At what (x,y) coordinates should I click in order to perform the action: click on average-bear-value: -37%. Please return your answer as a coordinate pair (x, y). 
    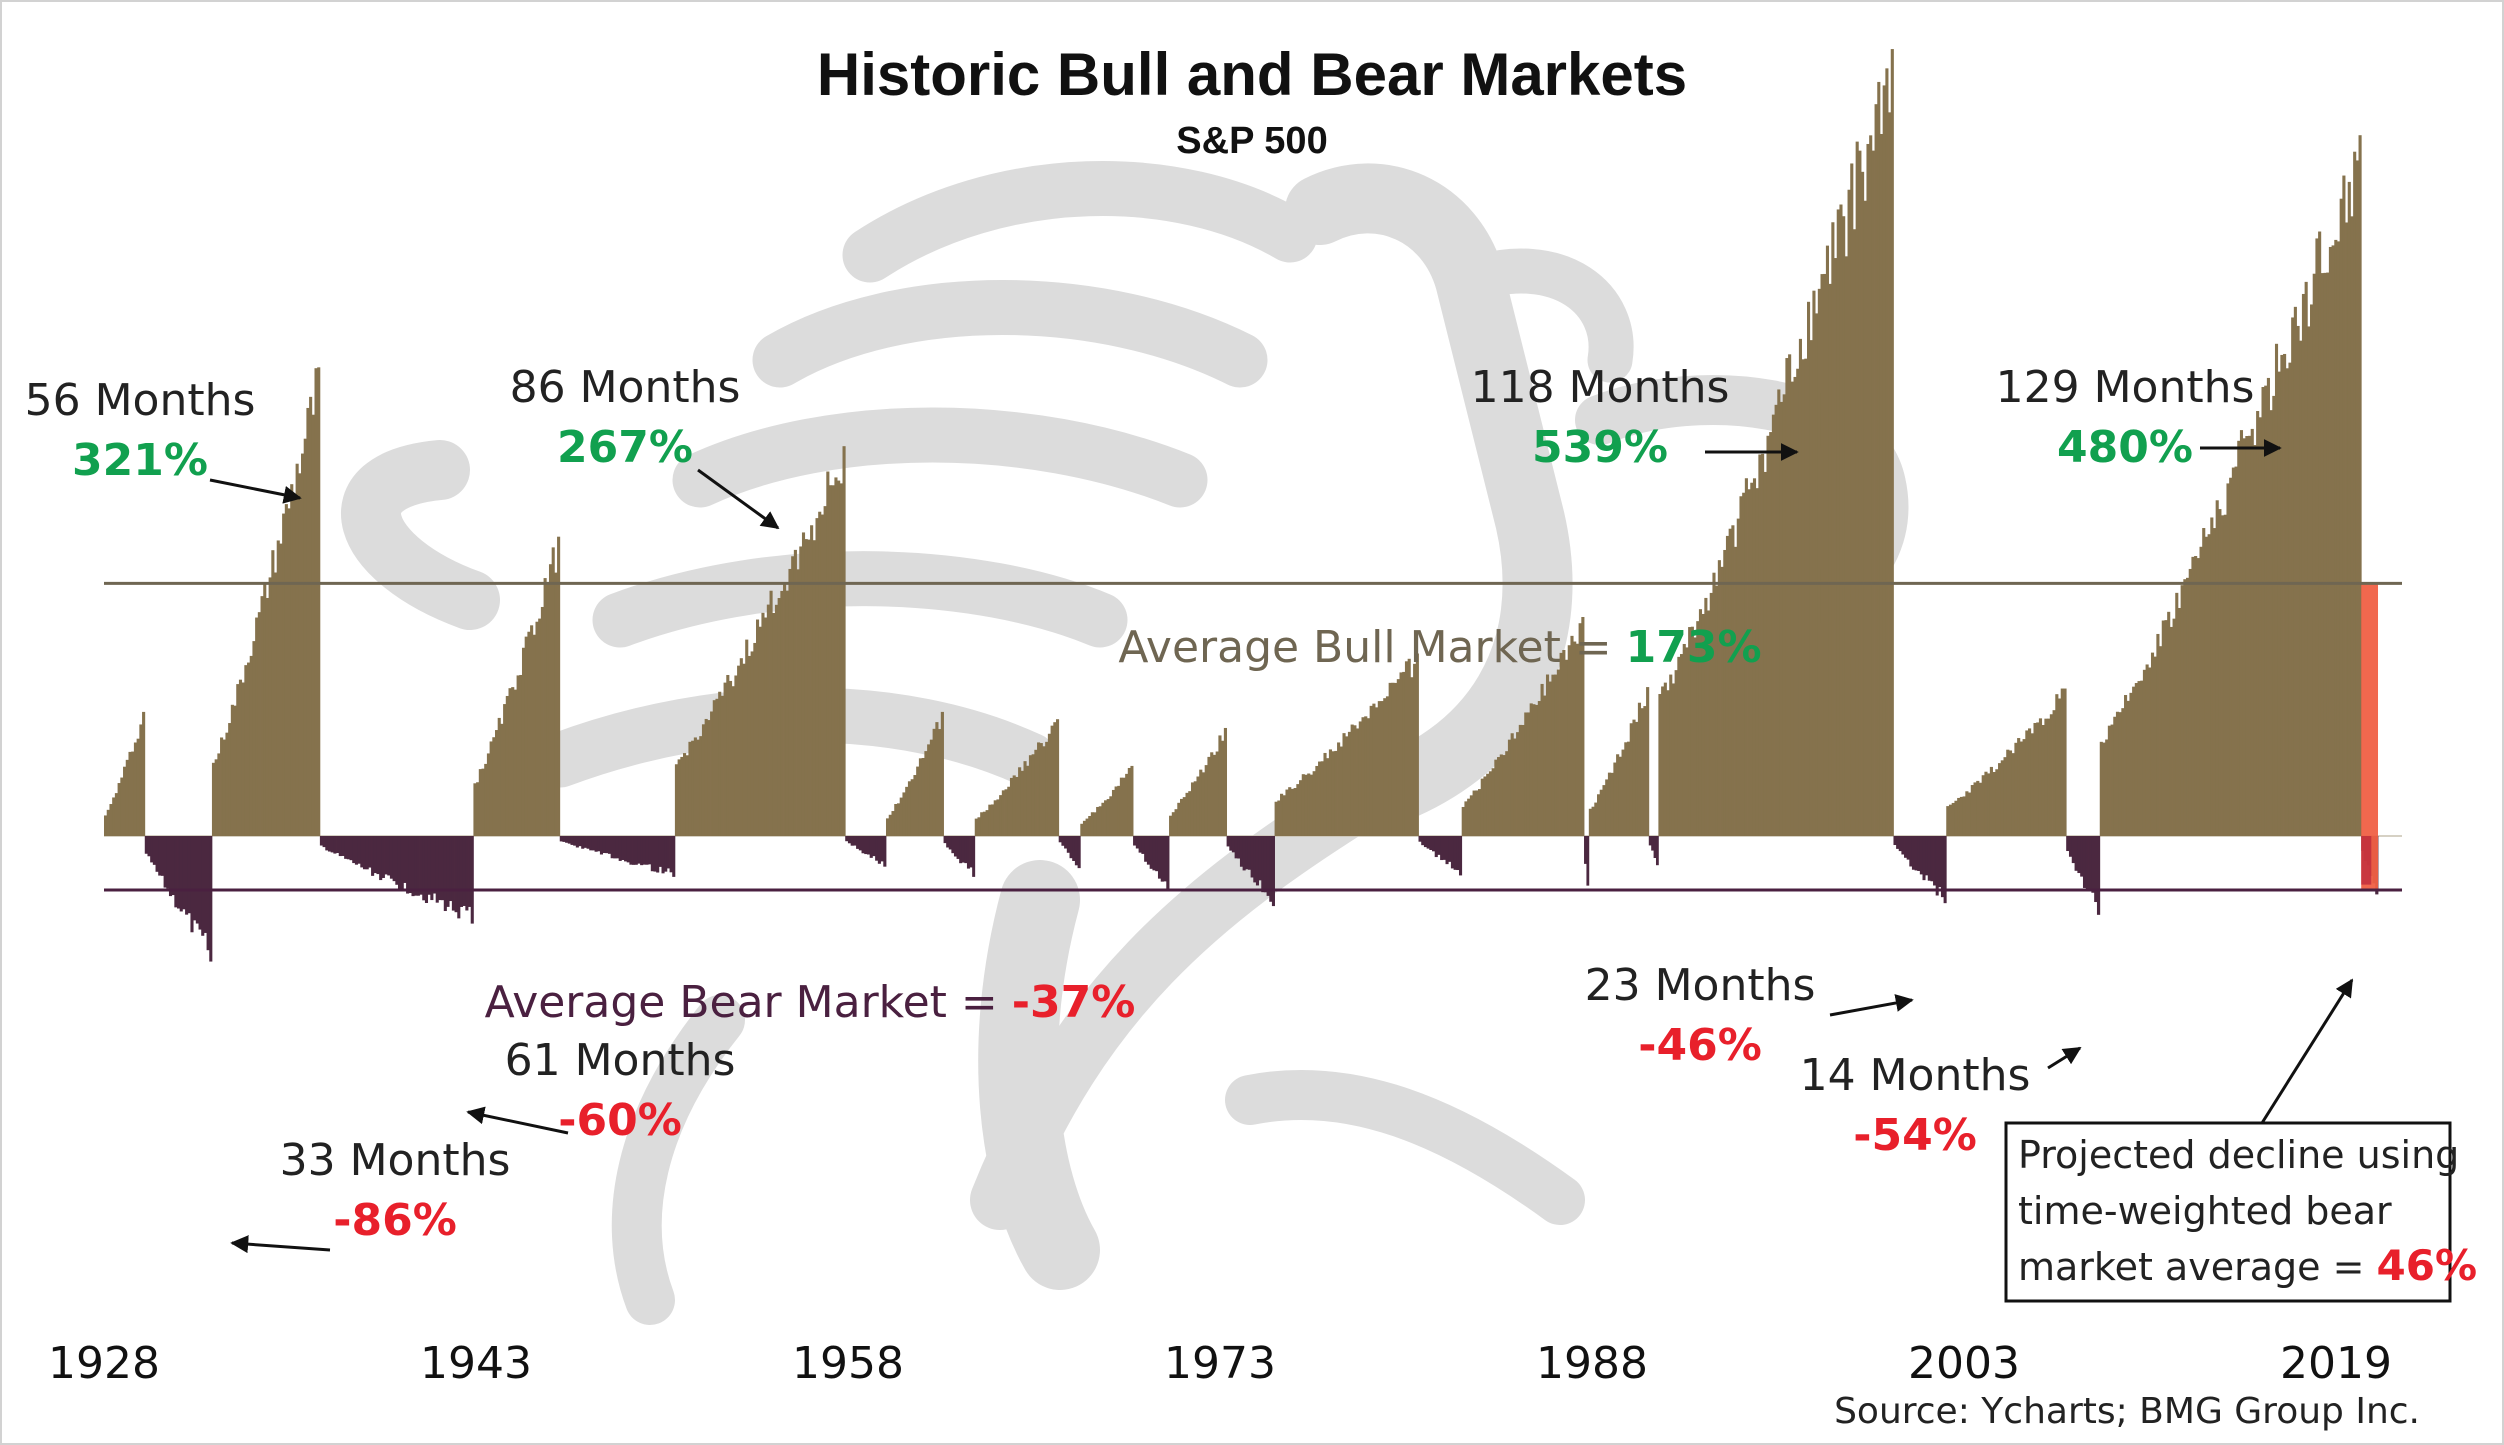
    Looking at the image, I should click on (1074, 1002).